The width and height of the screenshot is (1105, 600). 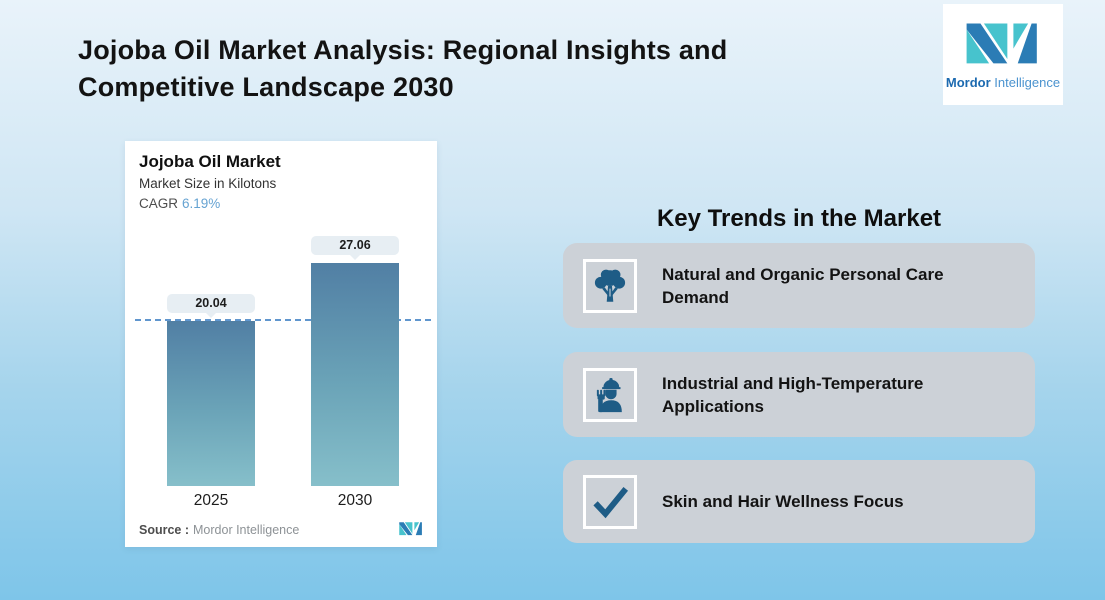 I want to click on value-label-2025: 20.04, so click(x=211, y=306).